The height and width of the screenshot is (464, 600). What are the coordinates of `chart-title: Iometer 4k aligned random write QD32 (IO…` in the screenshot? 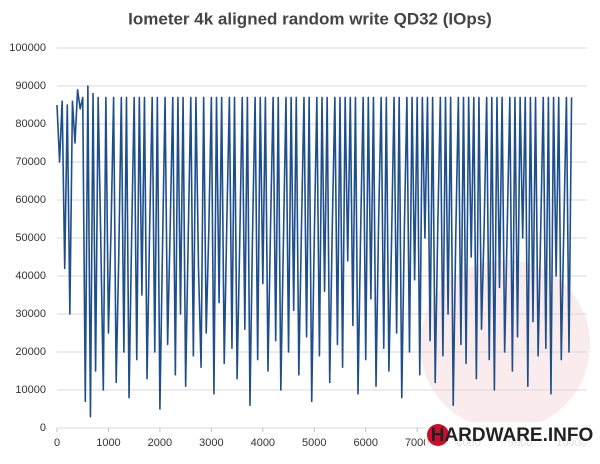 It's located at (310, 18).